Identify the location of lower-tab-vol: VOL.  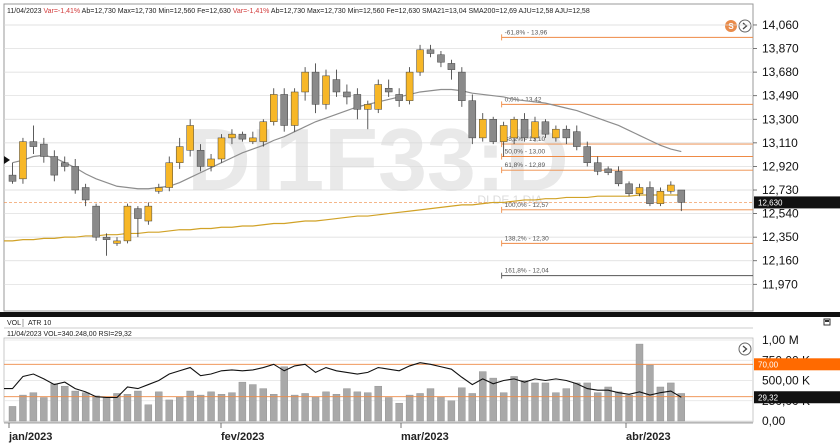
(14, 323).